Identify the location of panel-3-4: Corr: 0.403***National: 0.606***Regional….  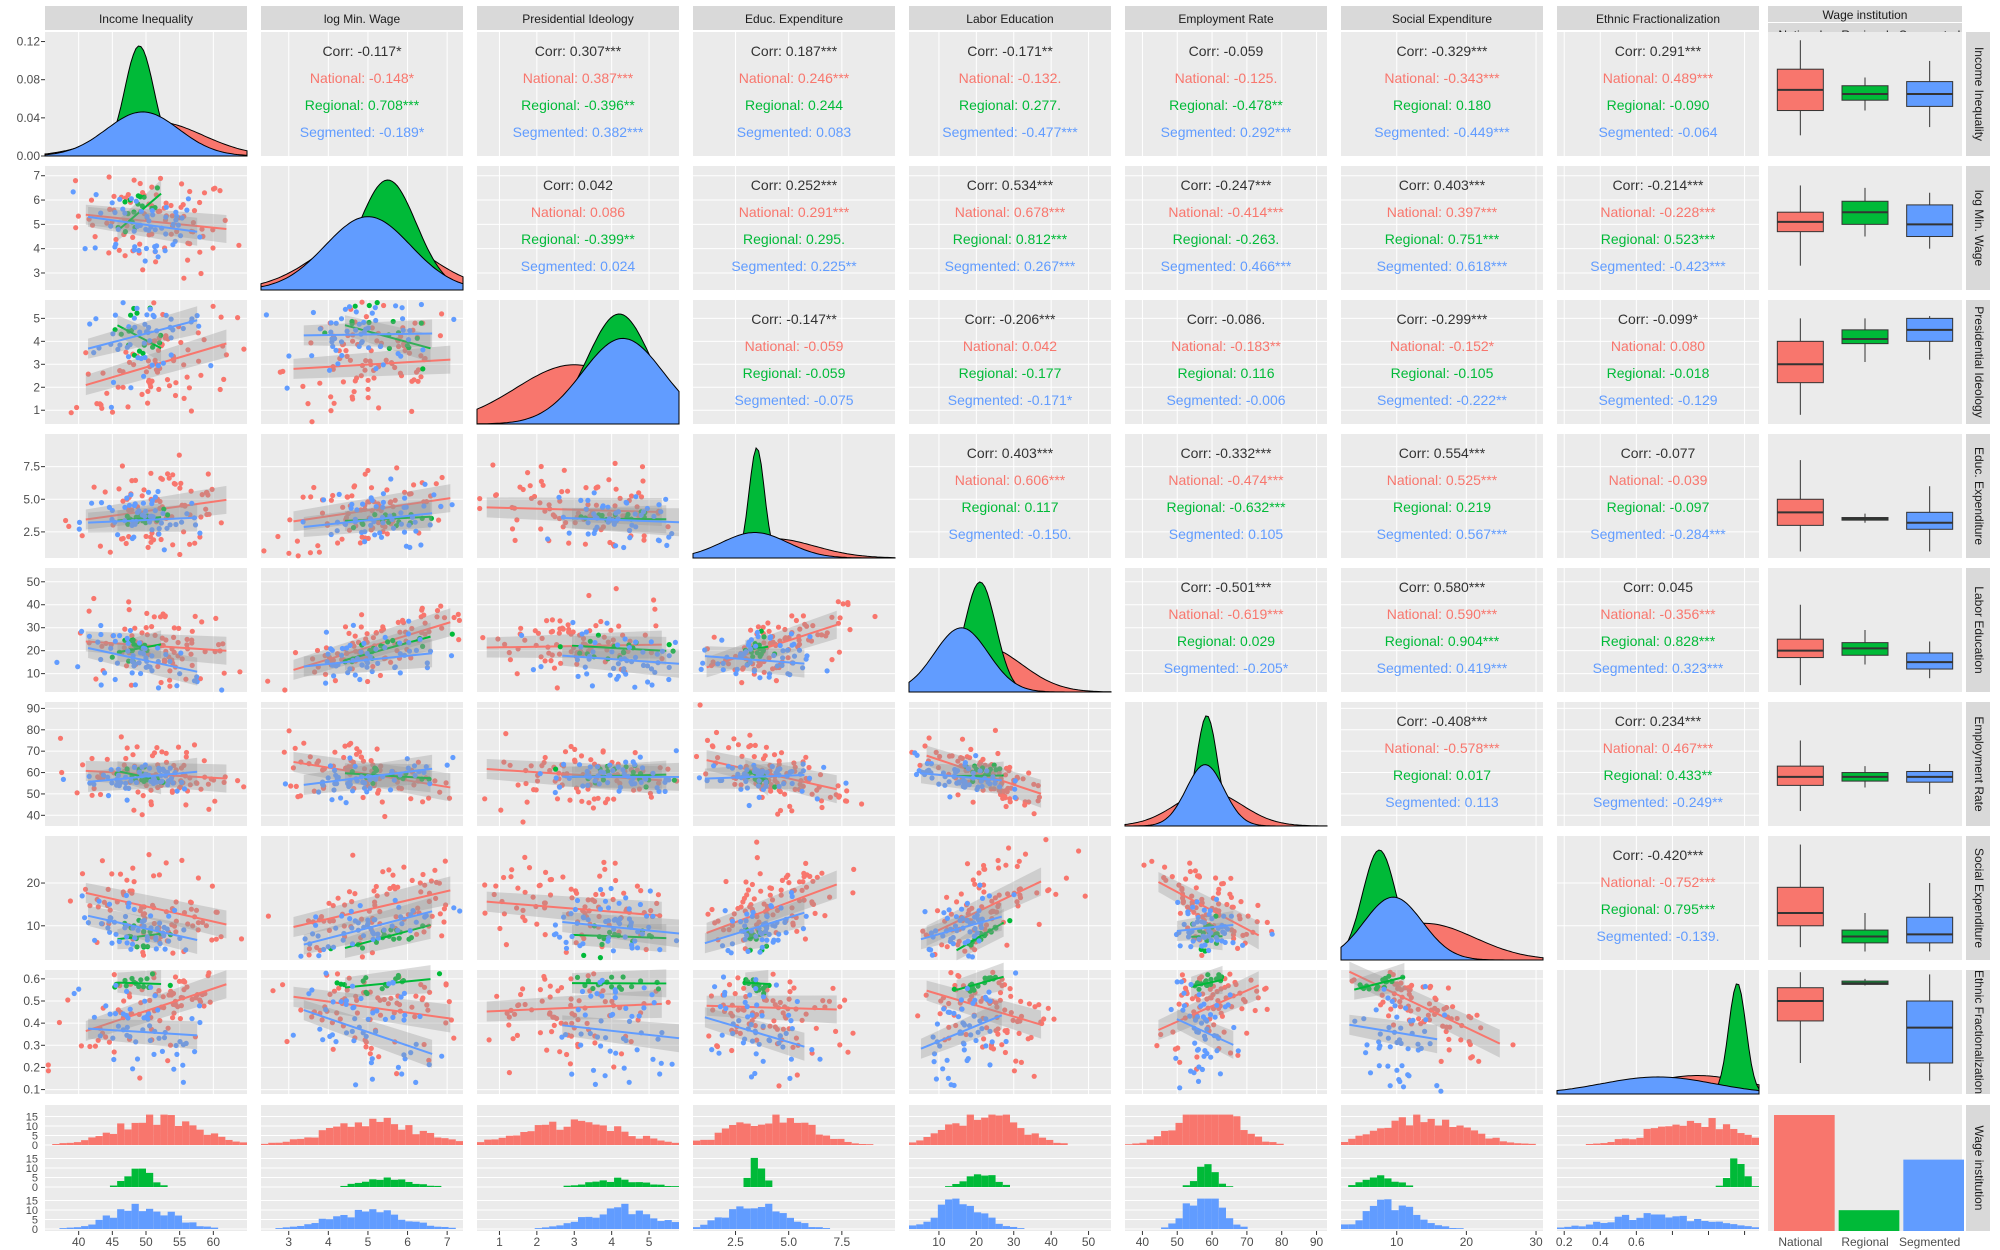
(1010, 496).